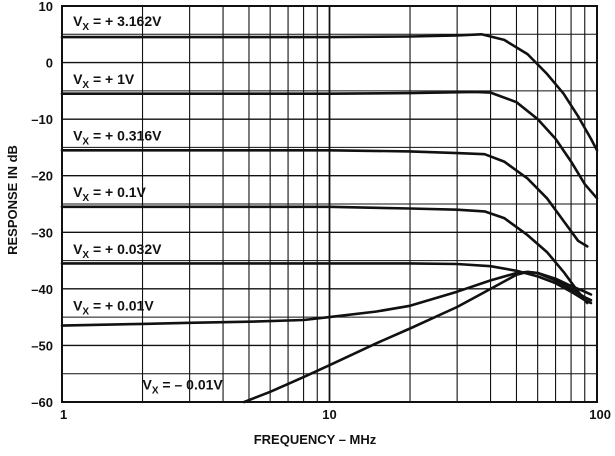  Describe the element at coordinates (600, 414) in the screenshot. I see `x-tick-label: 100` at that location.